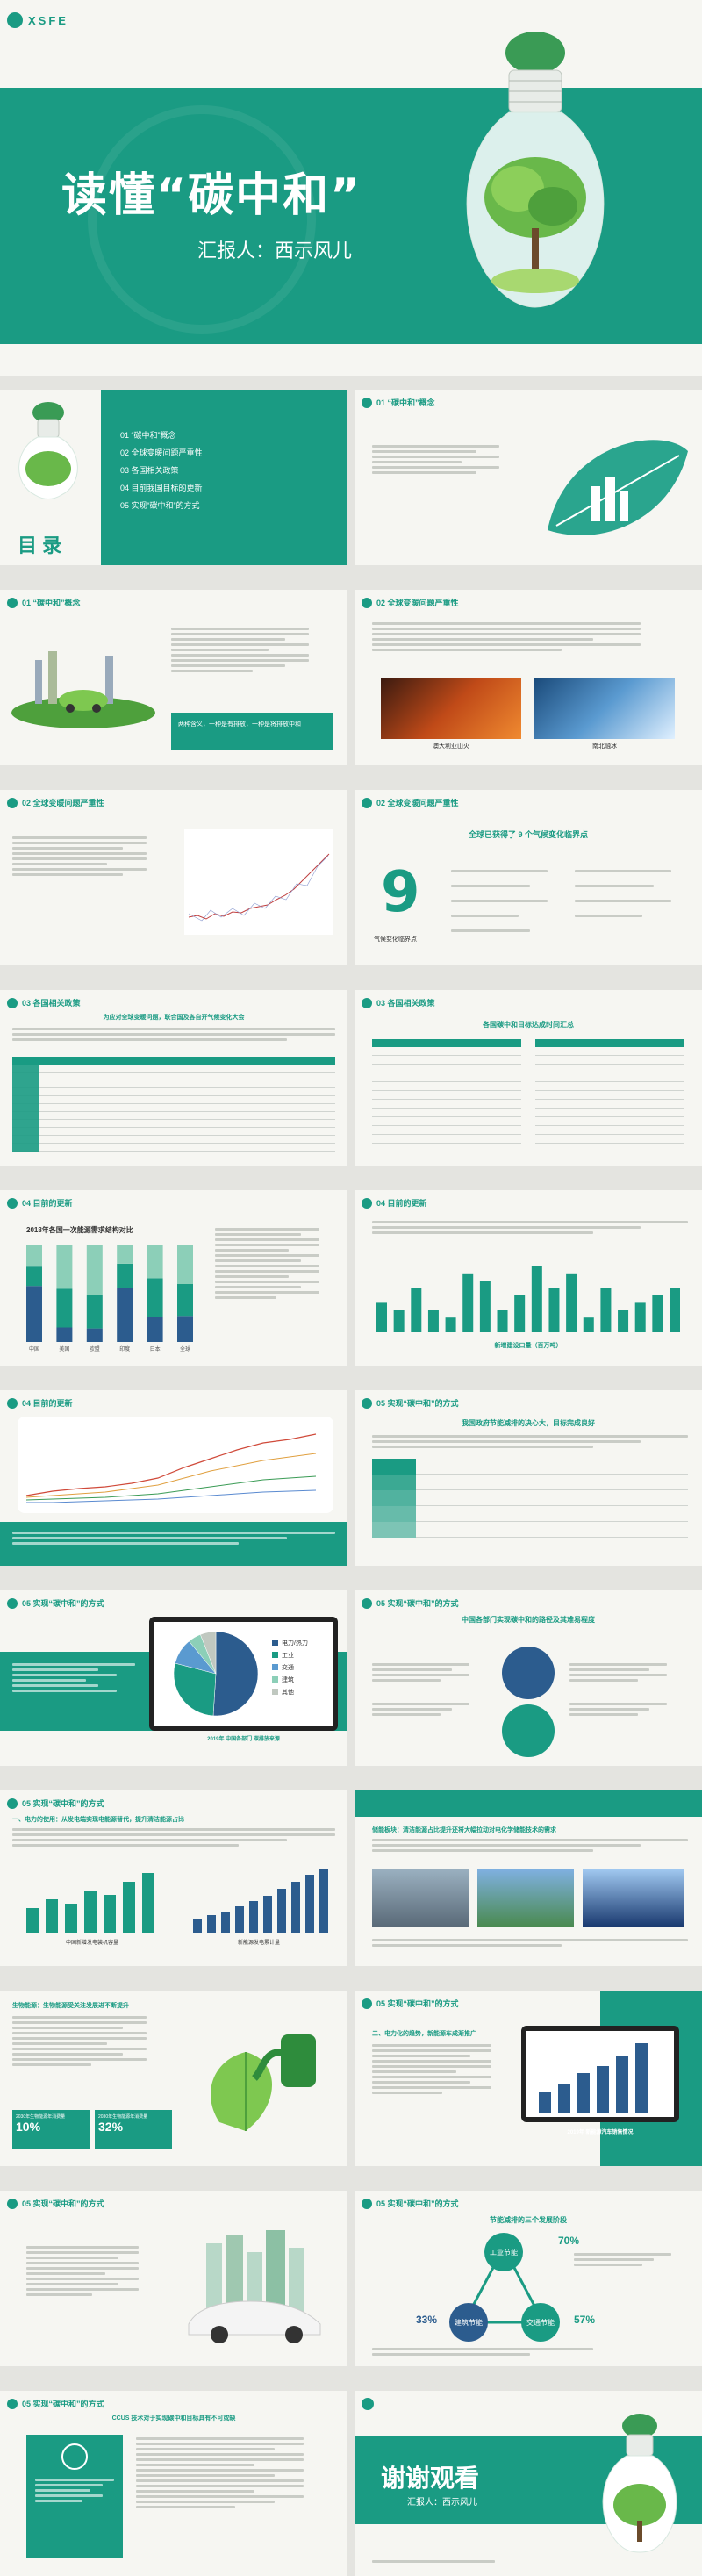  Describe the element at coordinates (528, 835) in the screenshot. I see `tipping-subtitle: 全球已获得了 9 个气候变化临界点` at that location.